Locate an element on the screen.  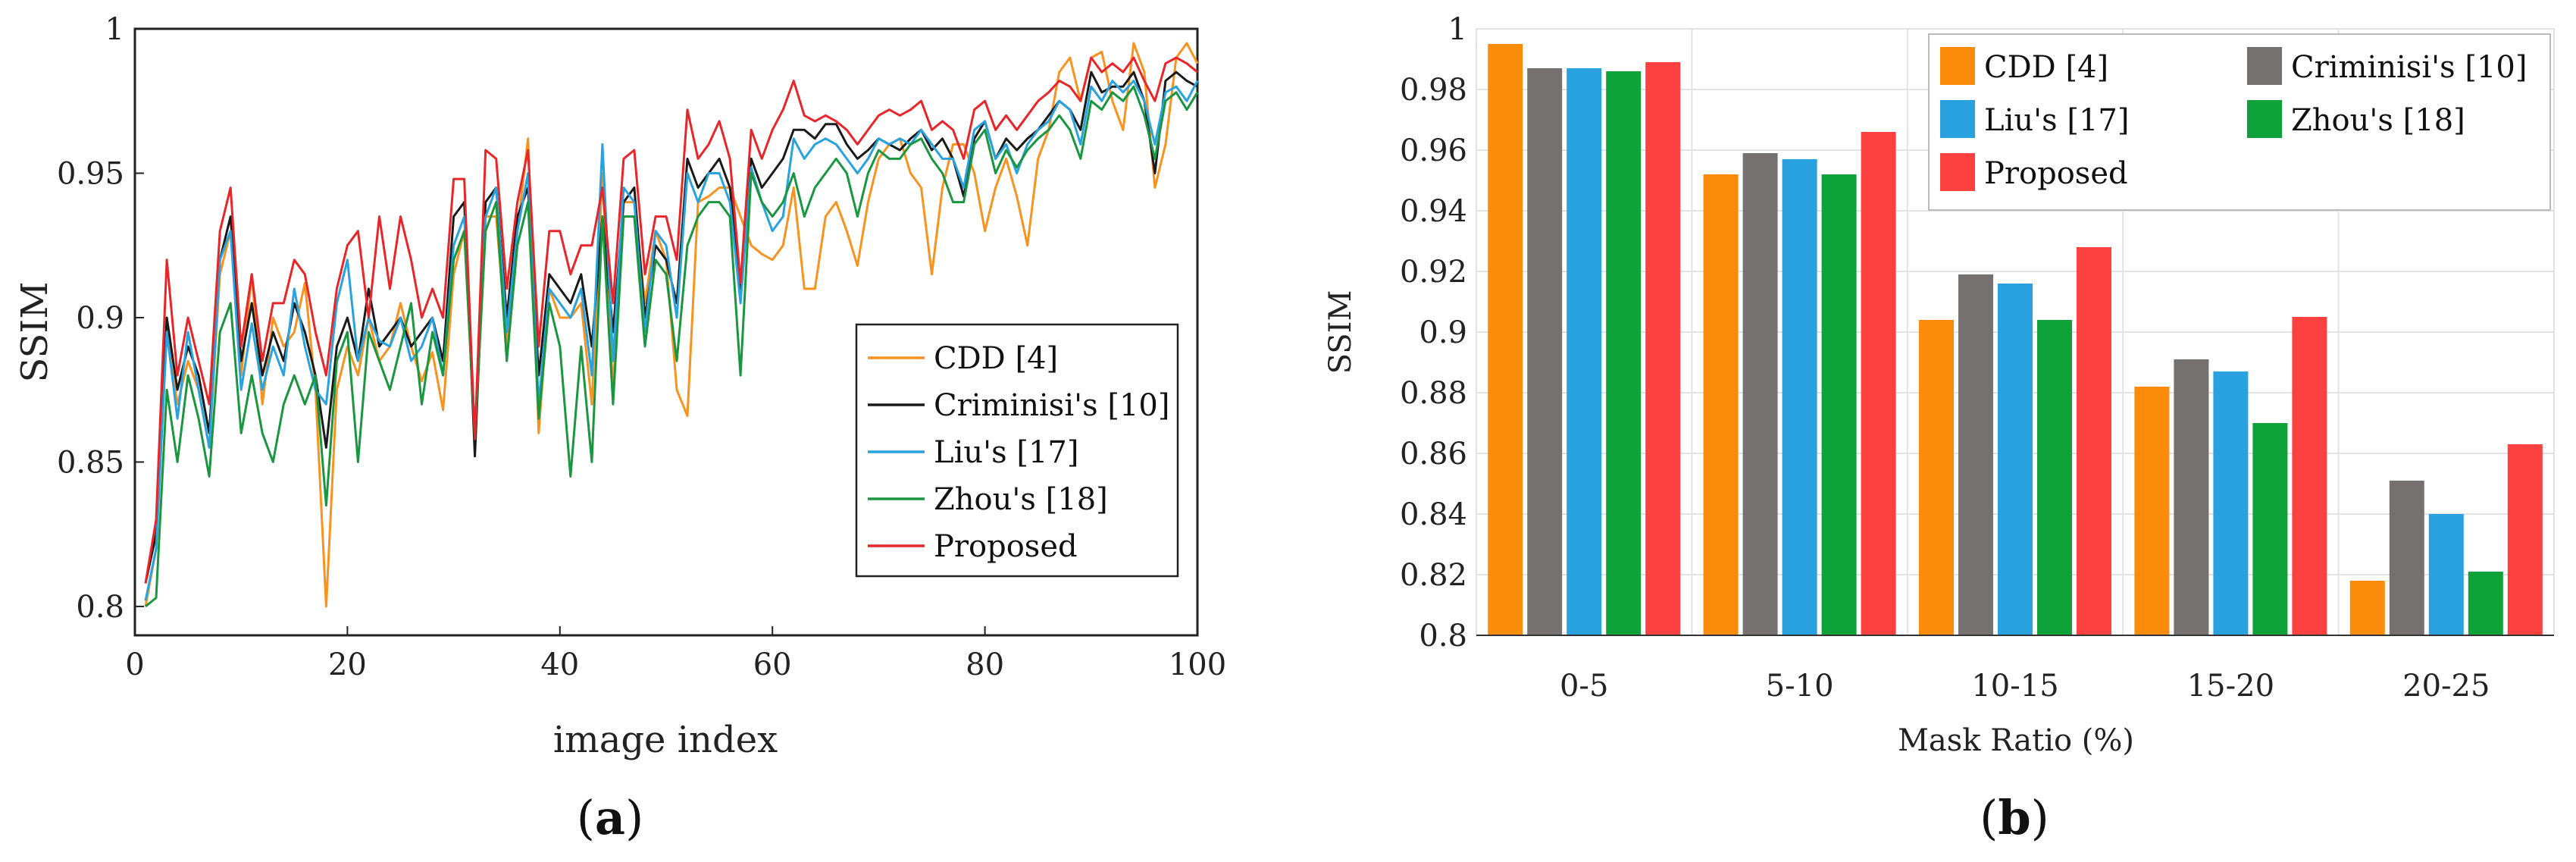
y-tick-label-b: 0.92 is located at coordinates (1433, 272).